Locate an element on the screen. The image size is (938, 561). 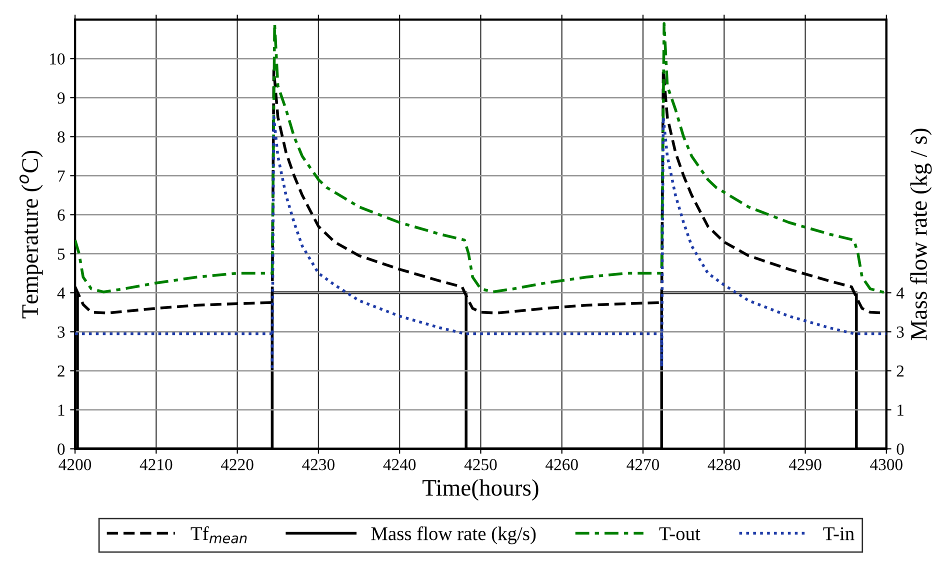
x-tick-label: 4240 is located at coordinates (399, 464).